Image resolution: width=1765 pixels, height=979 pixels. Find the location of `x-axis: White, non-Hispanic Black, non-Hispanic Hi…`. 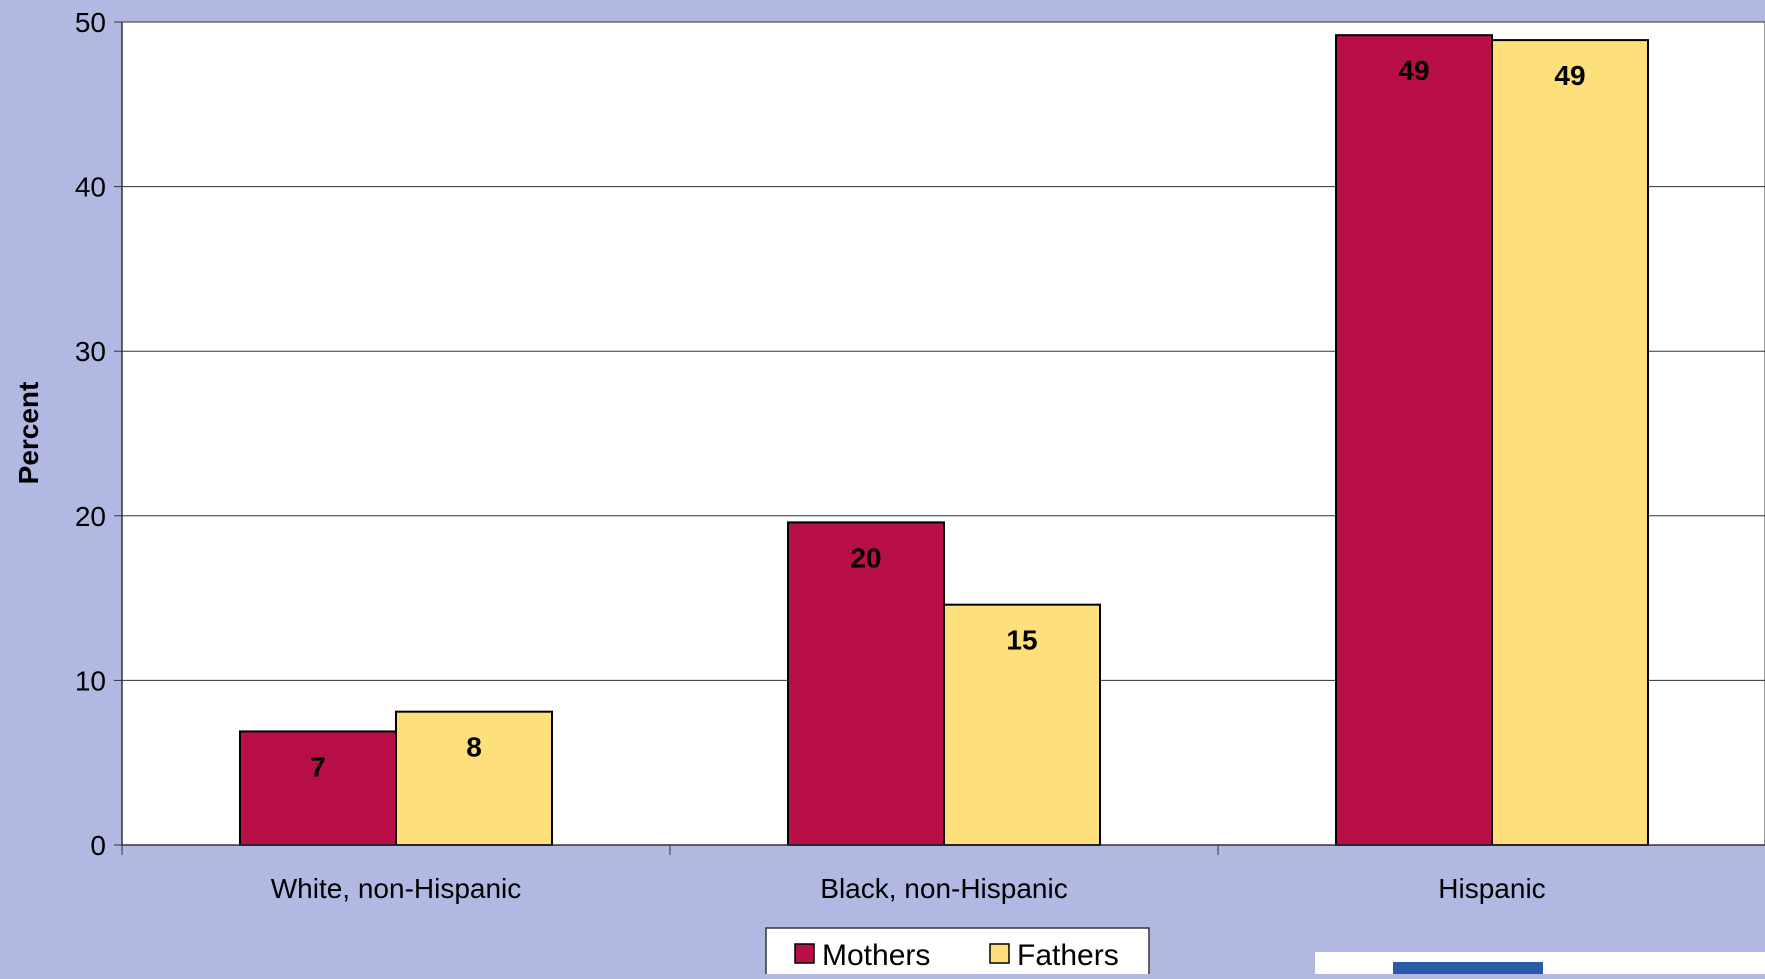

x-axis: White, non-Hispanic Black, non-Hispanic Hi… is located at coordinates (943, 874).